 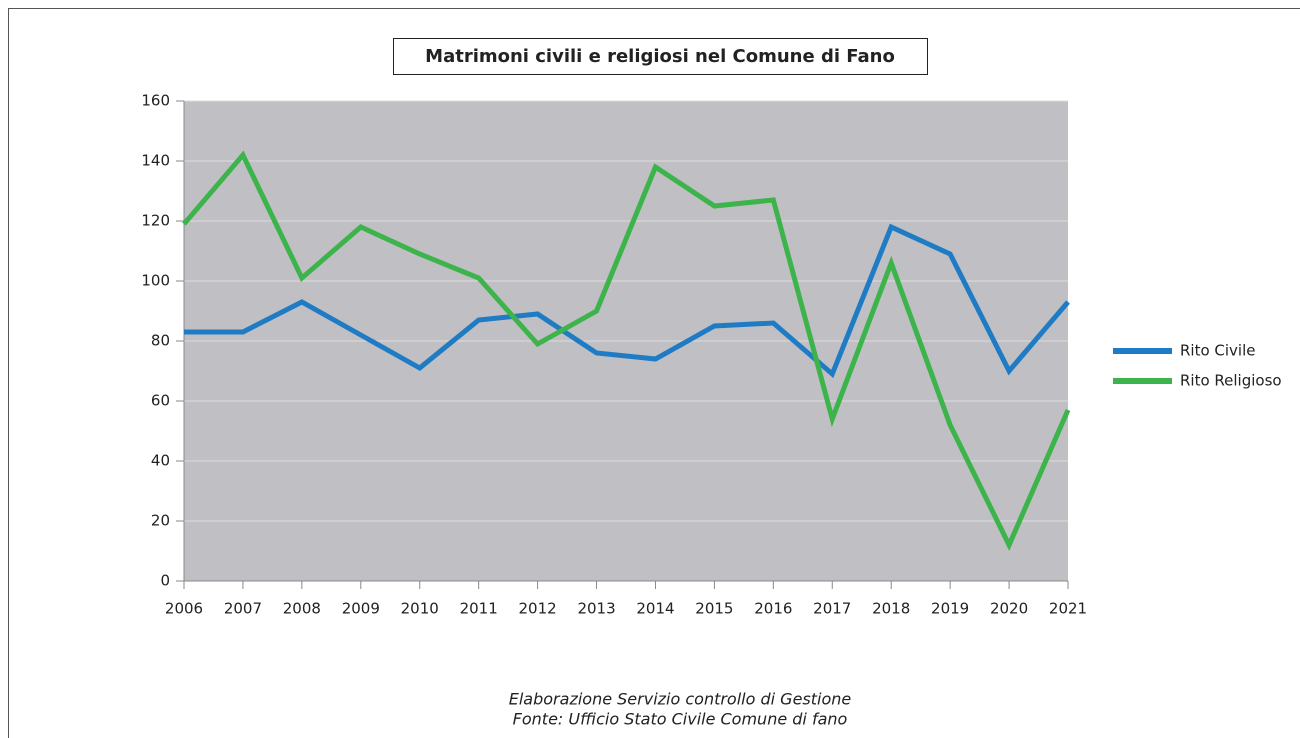 What do you see at coordinates (714, 609) in the screenshot?
I see `x-tick-label: 2015` at bounding box center [714, 609].